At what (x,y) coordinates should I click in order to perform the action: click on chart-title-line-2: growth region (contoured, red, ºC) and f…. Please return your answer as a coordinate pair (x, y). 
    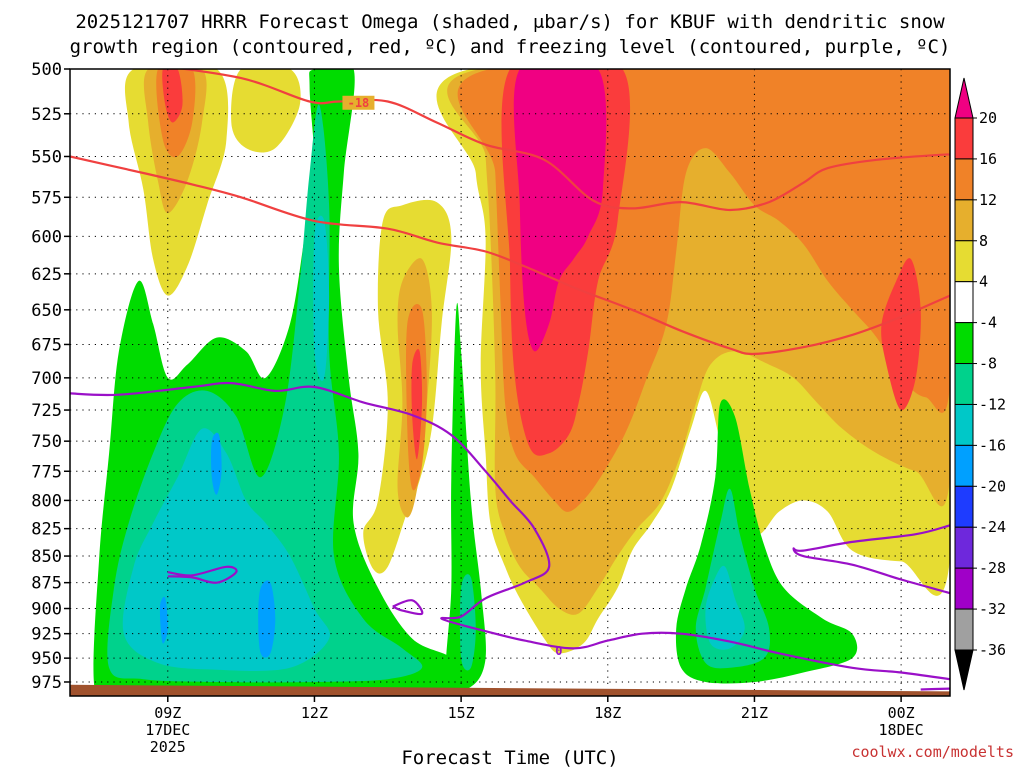
    Looking at the image, I should click on (510, 47).